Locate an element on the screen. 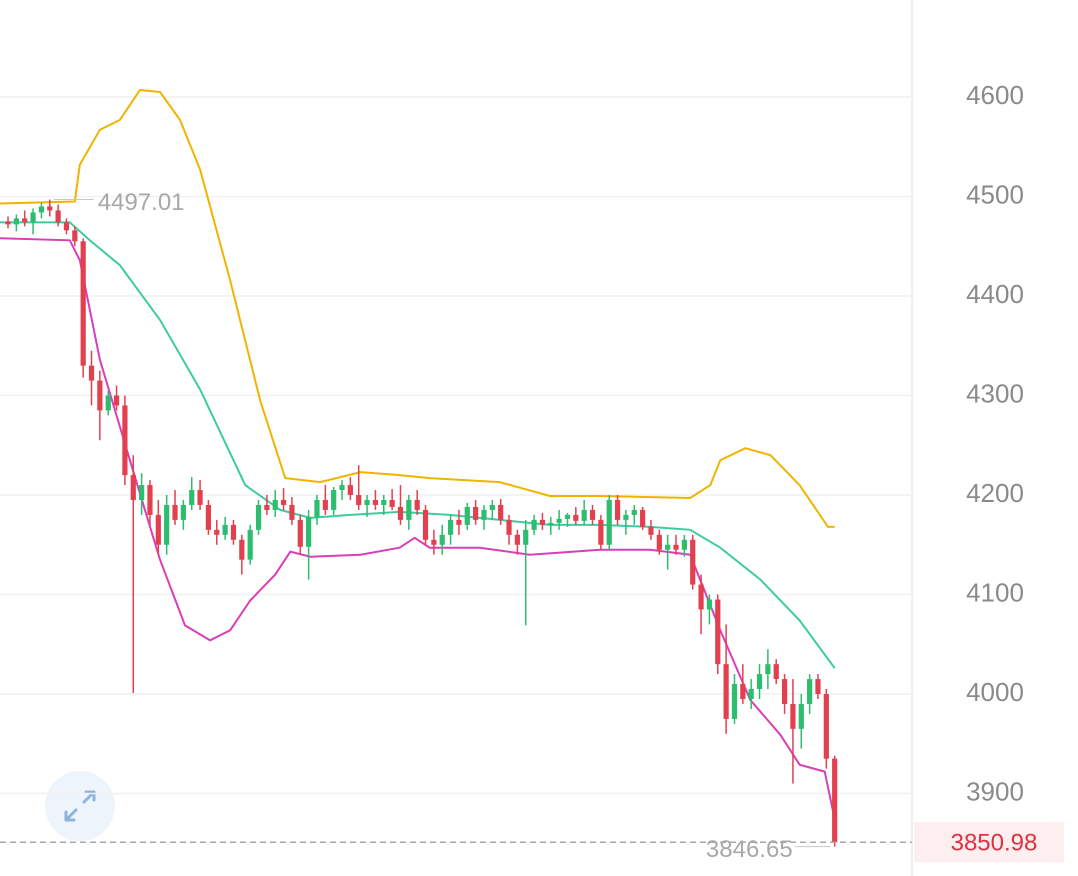 The image size is (1078, 876). y-tick-label: 4300 is located at coordinates (995, 393).